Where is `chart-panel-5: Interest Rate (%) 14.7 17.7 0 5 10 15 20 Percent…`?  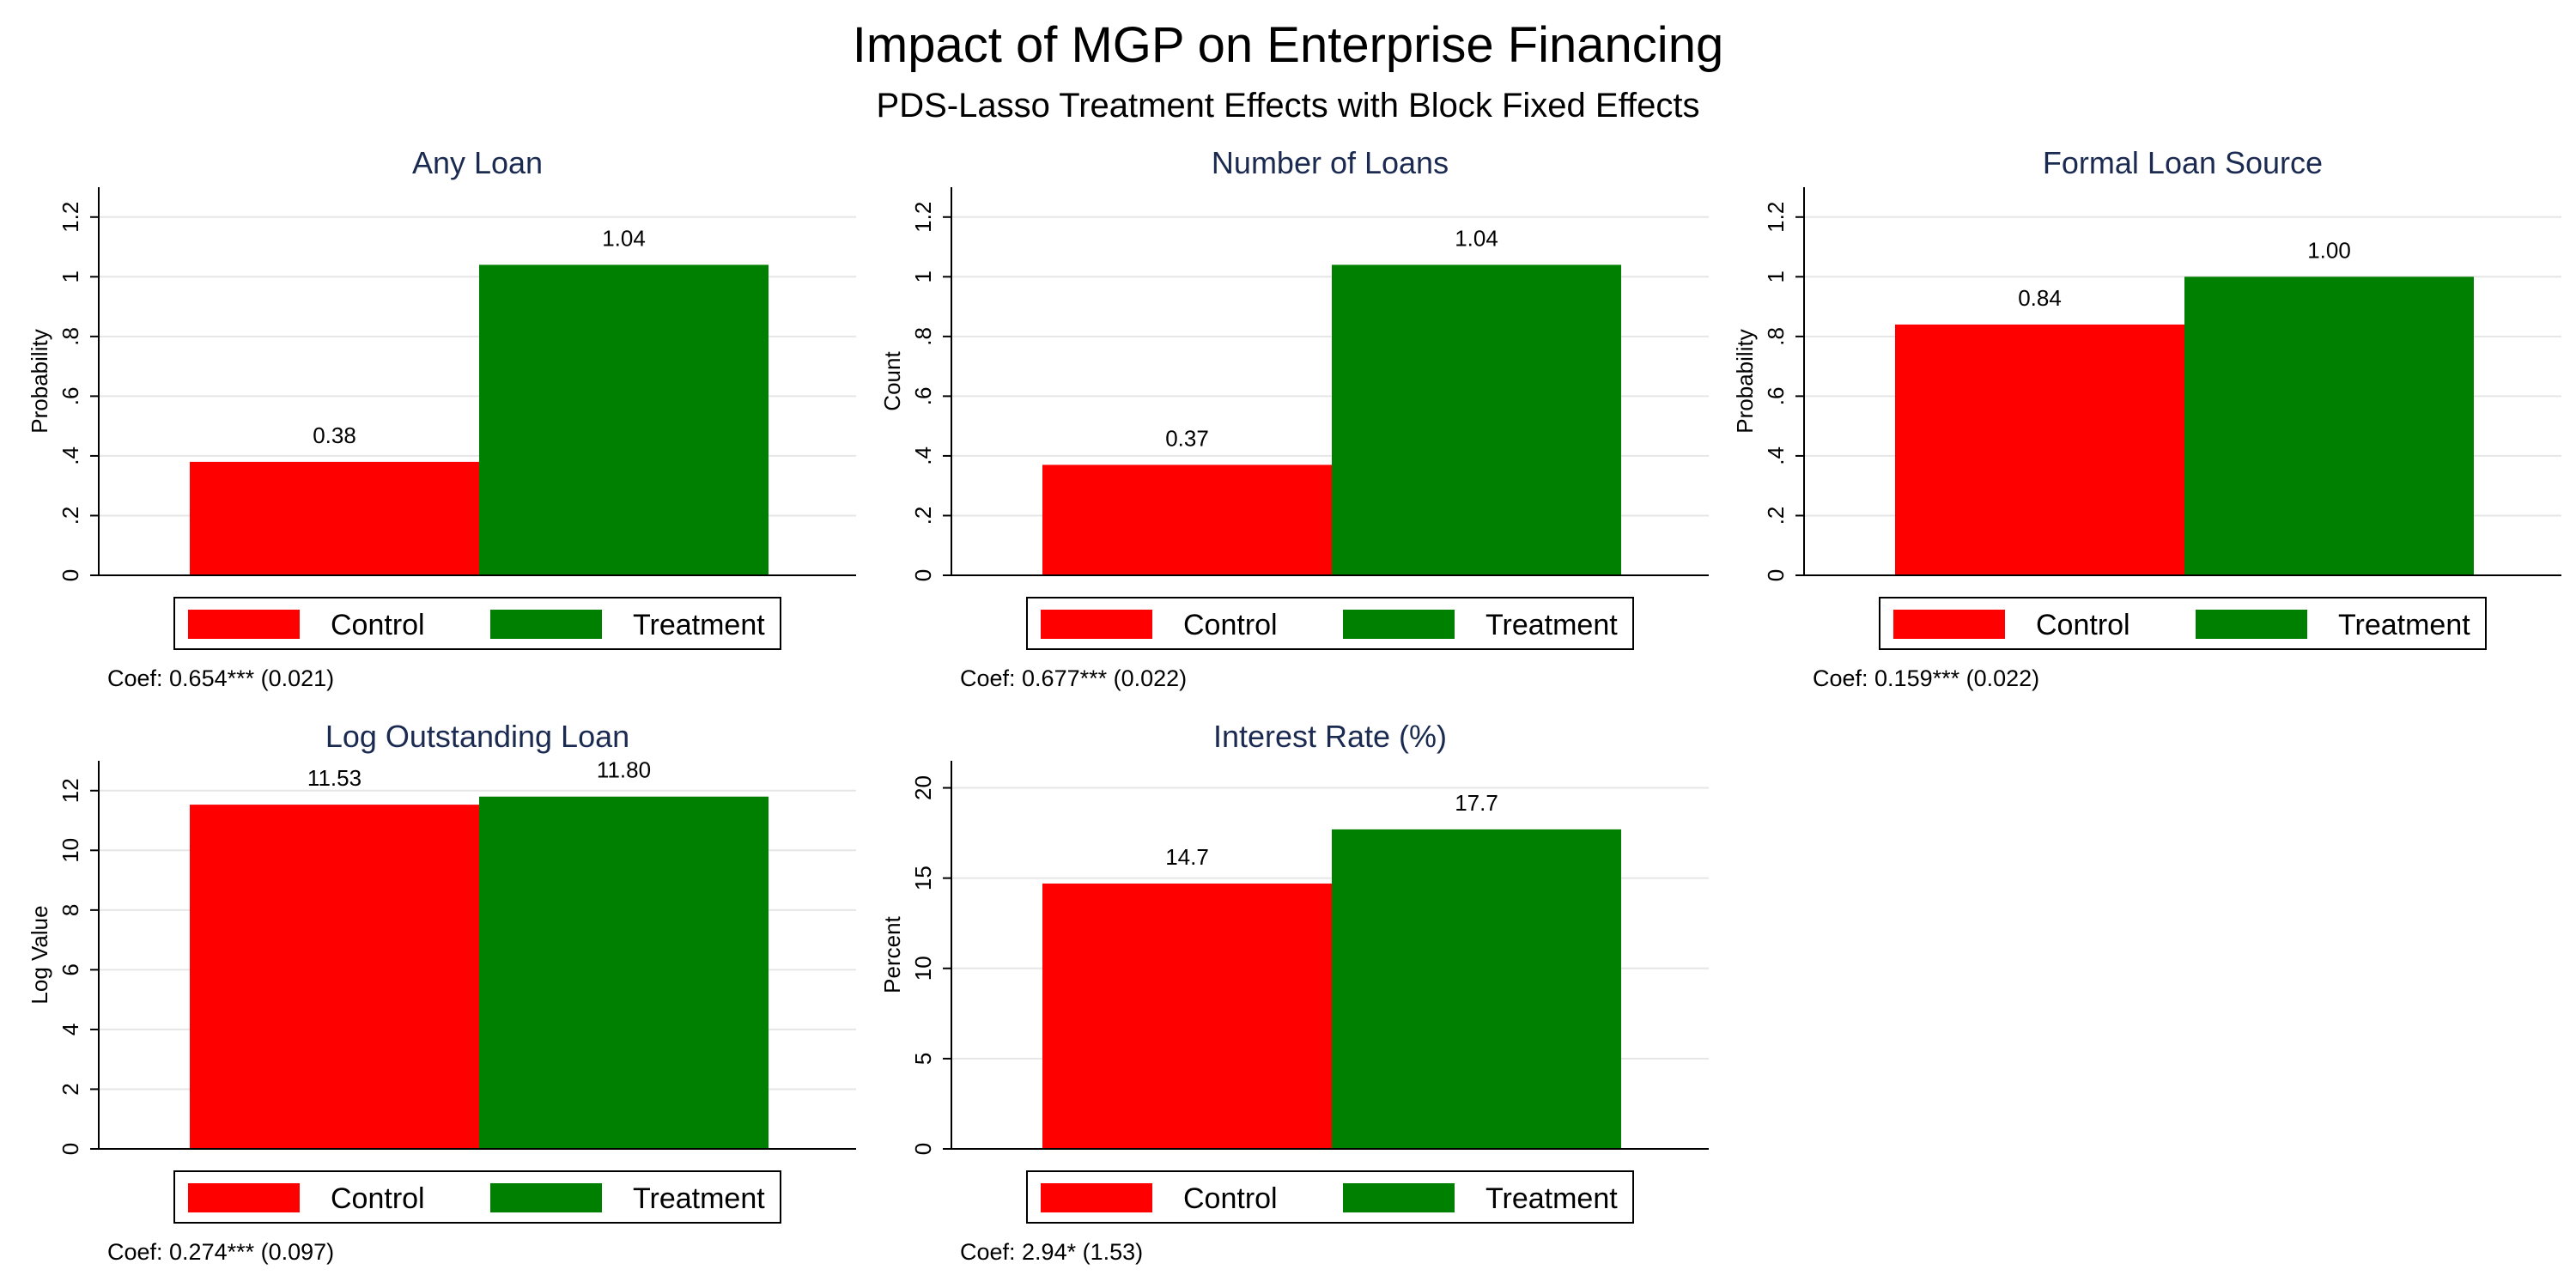
chart-panel-5: Interest Rate (%) 14.7 17.7 0 5 10 15 20 Percent… is located at coordinates (1294, 992).